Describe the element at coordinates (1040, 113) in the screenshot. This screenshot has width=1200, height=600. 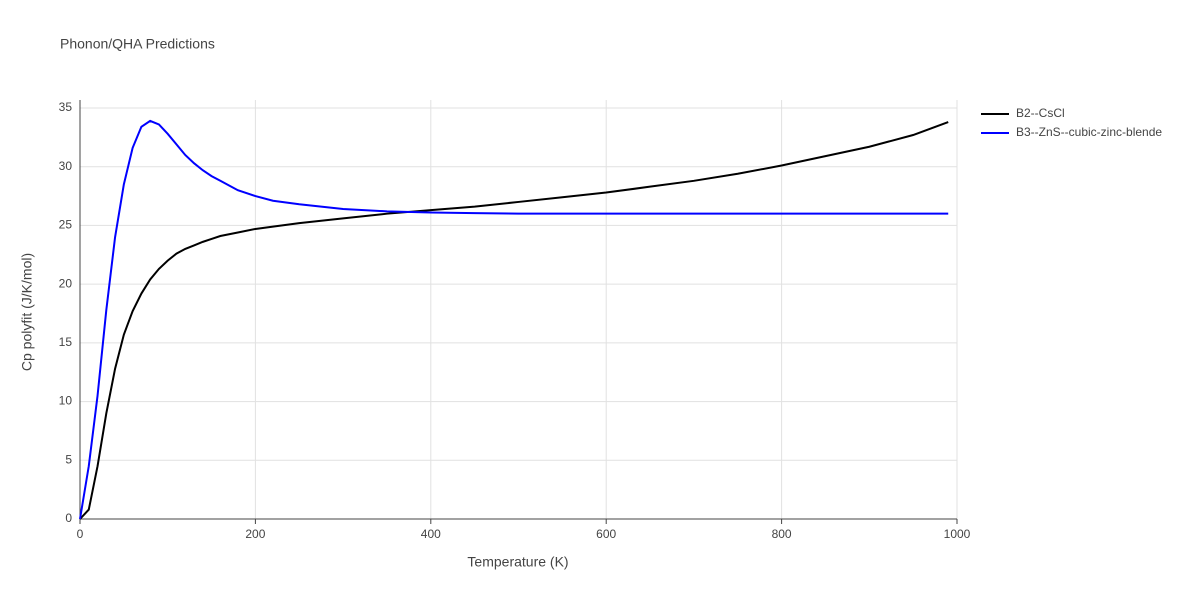
I see `legend-label: B2--CsCl` at that location.